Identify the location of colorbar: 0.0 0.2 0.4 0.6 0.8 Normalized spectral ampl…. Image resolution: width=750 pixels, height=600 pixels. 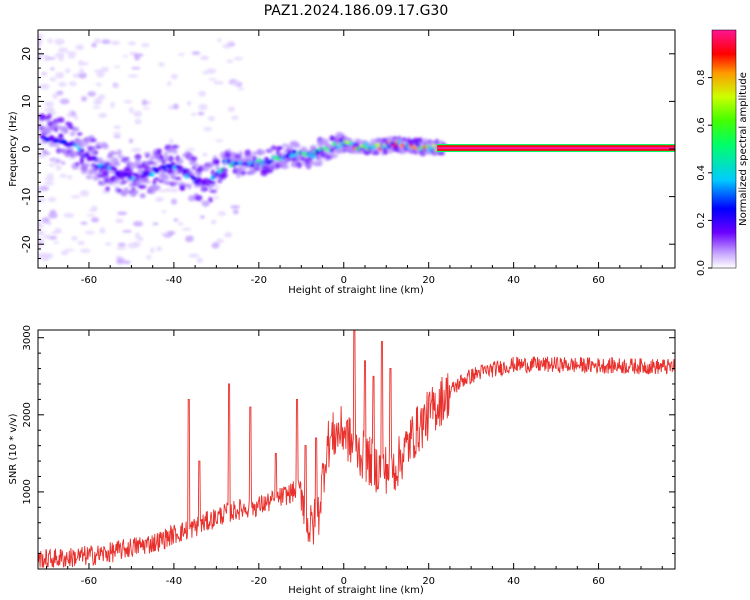
(722, 152).